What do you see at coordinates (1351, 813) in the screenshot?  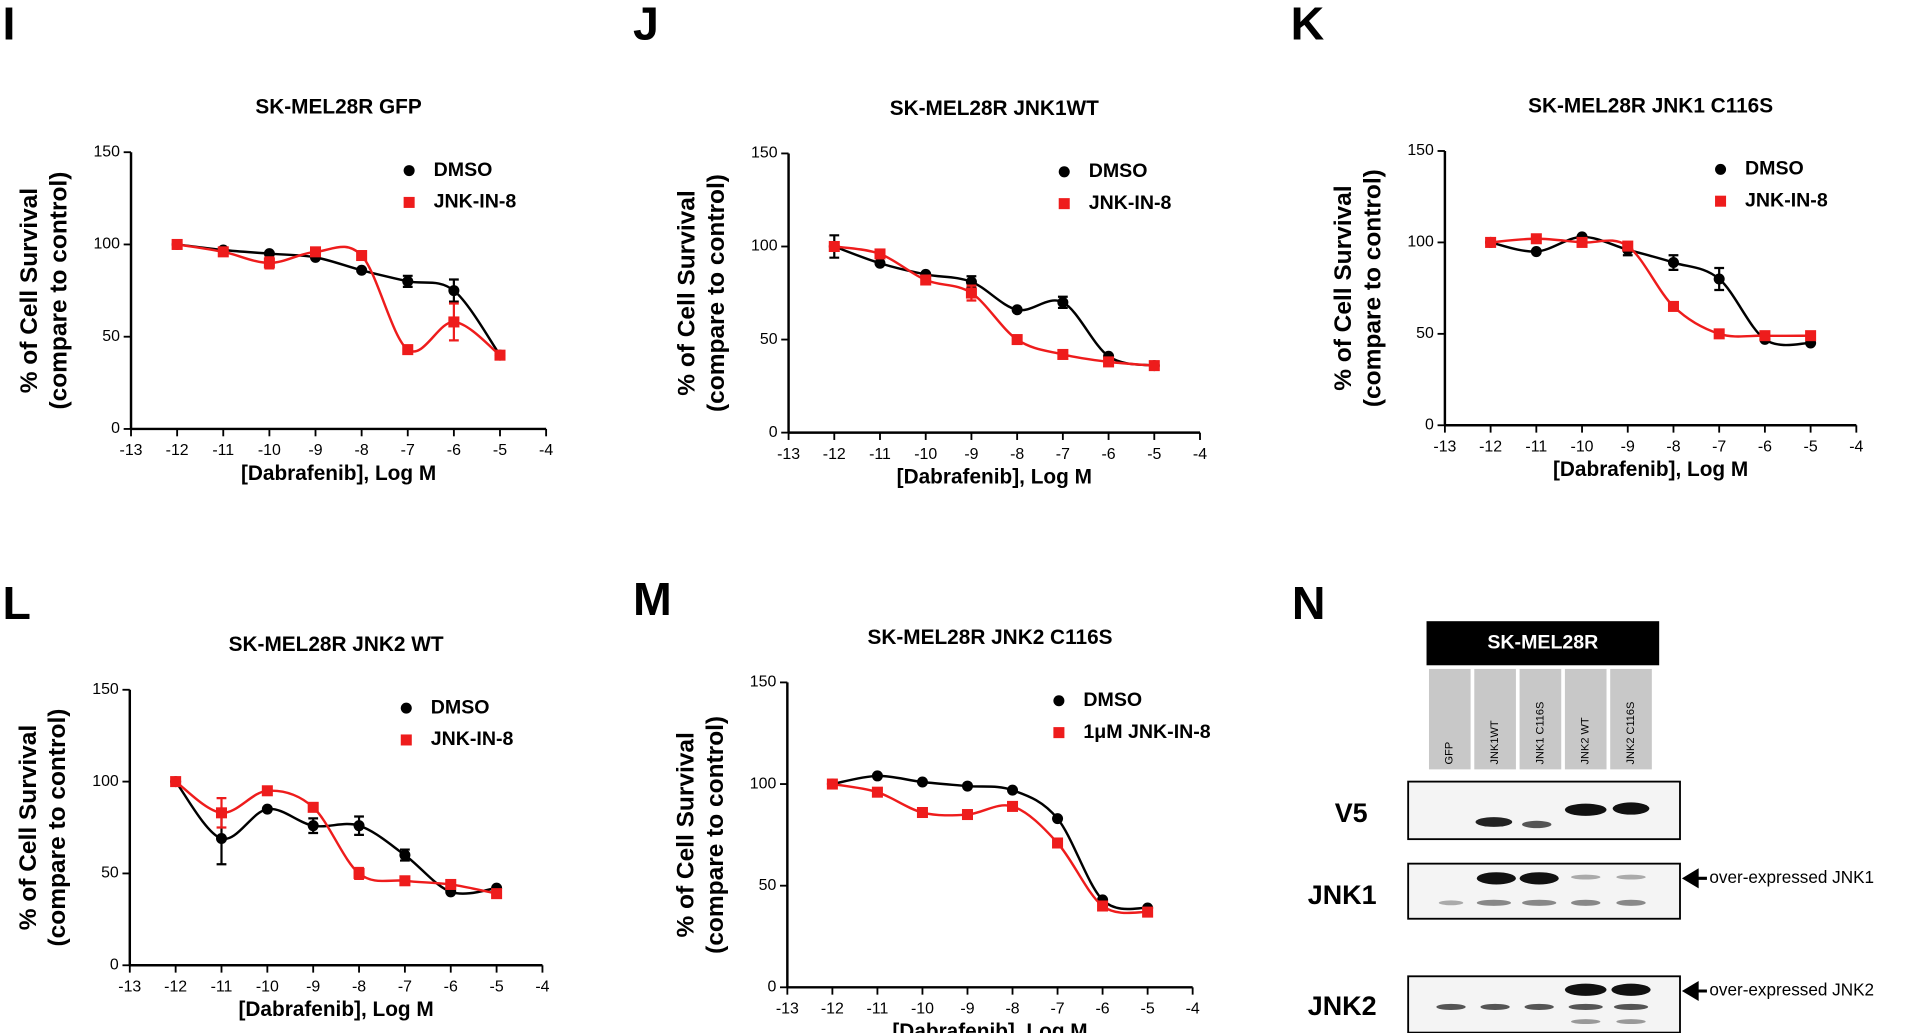 I see `row-label: V5` at bounding box center [1351, 813].